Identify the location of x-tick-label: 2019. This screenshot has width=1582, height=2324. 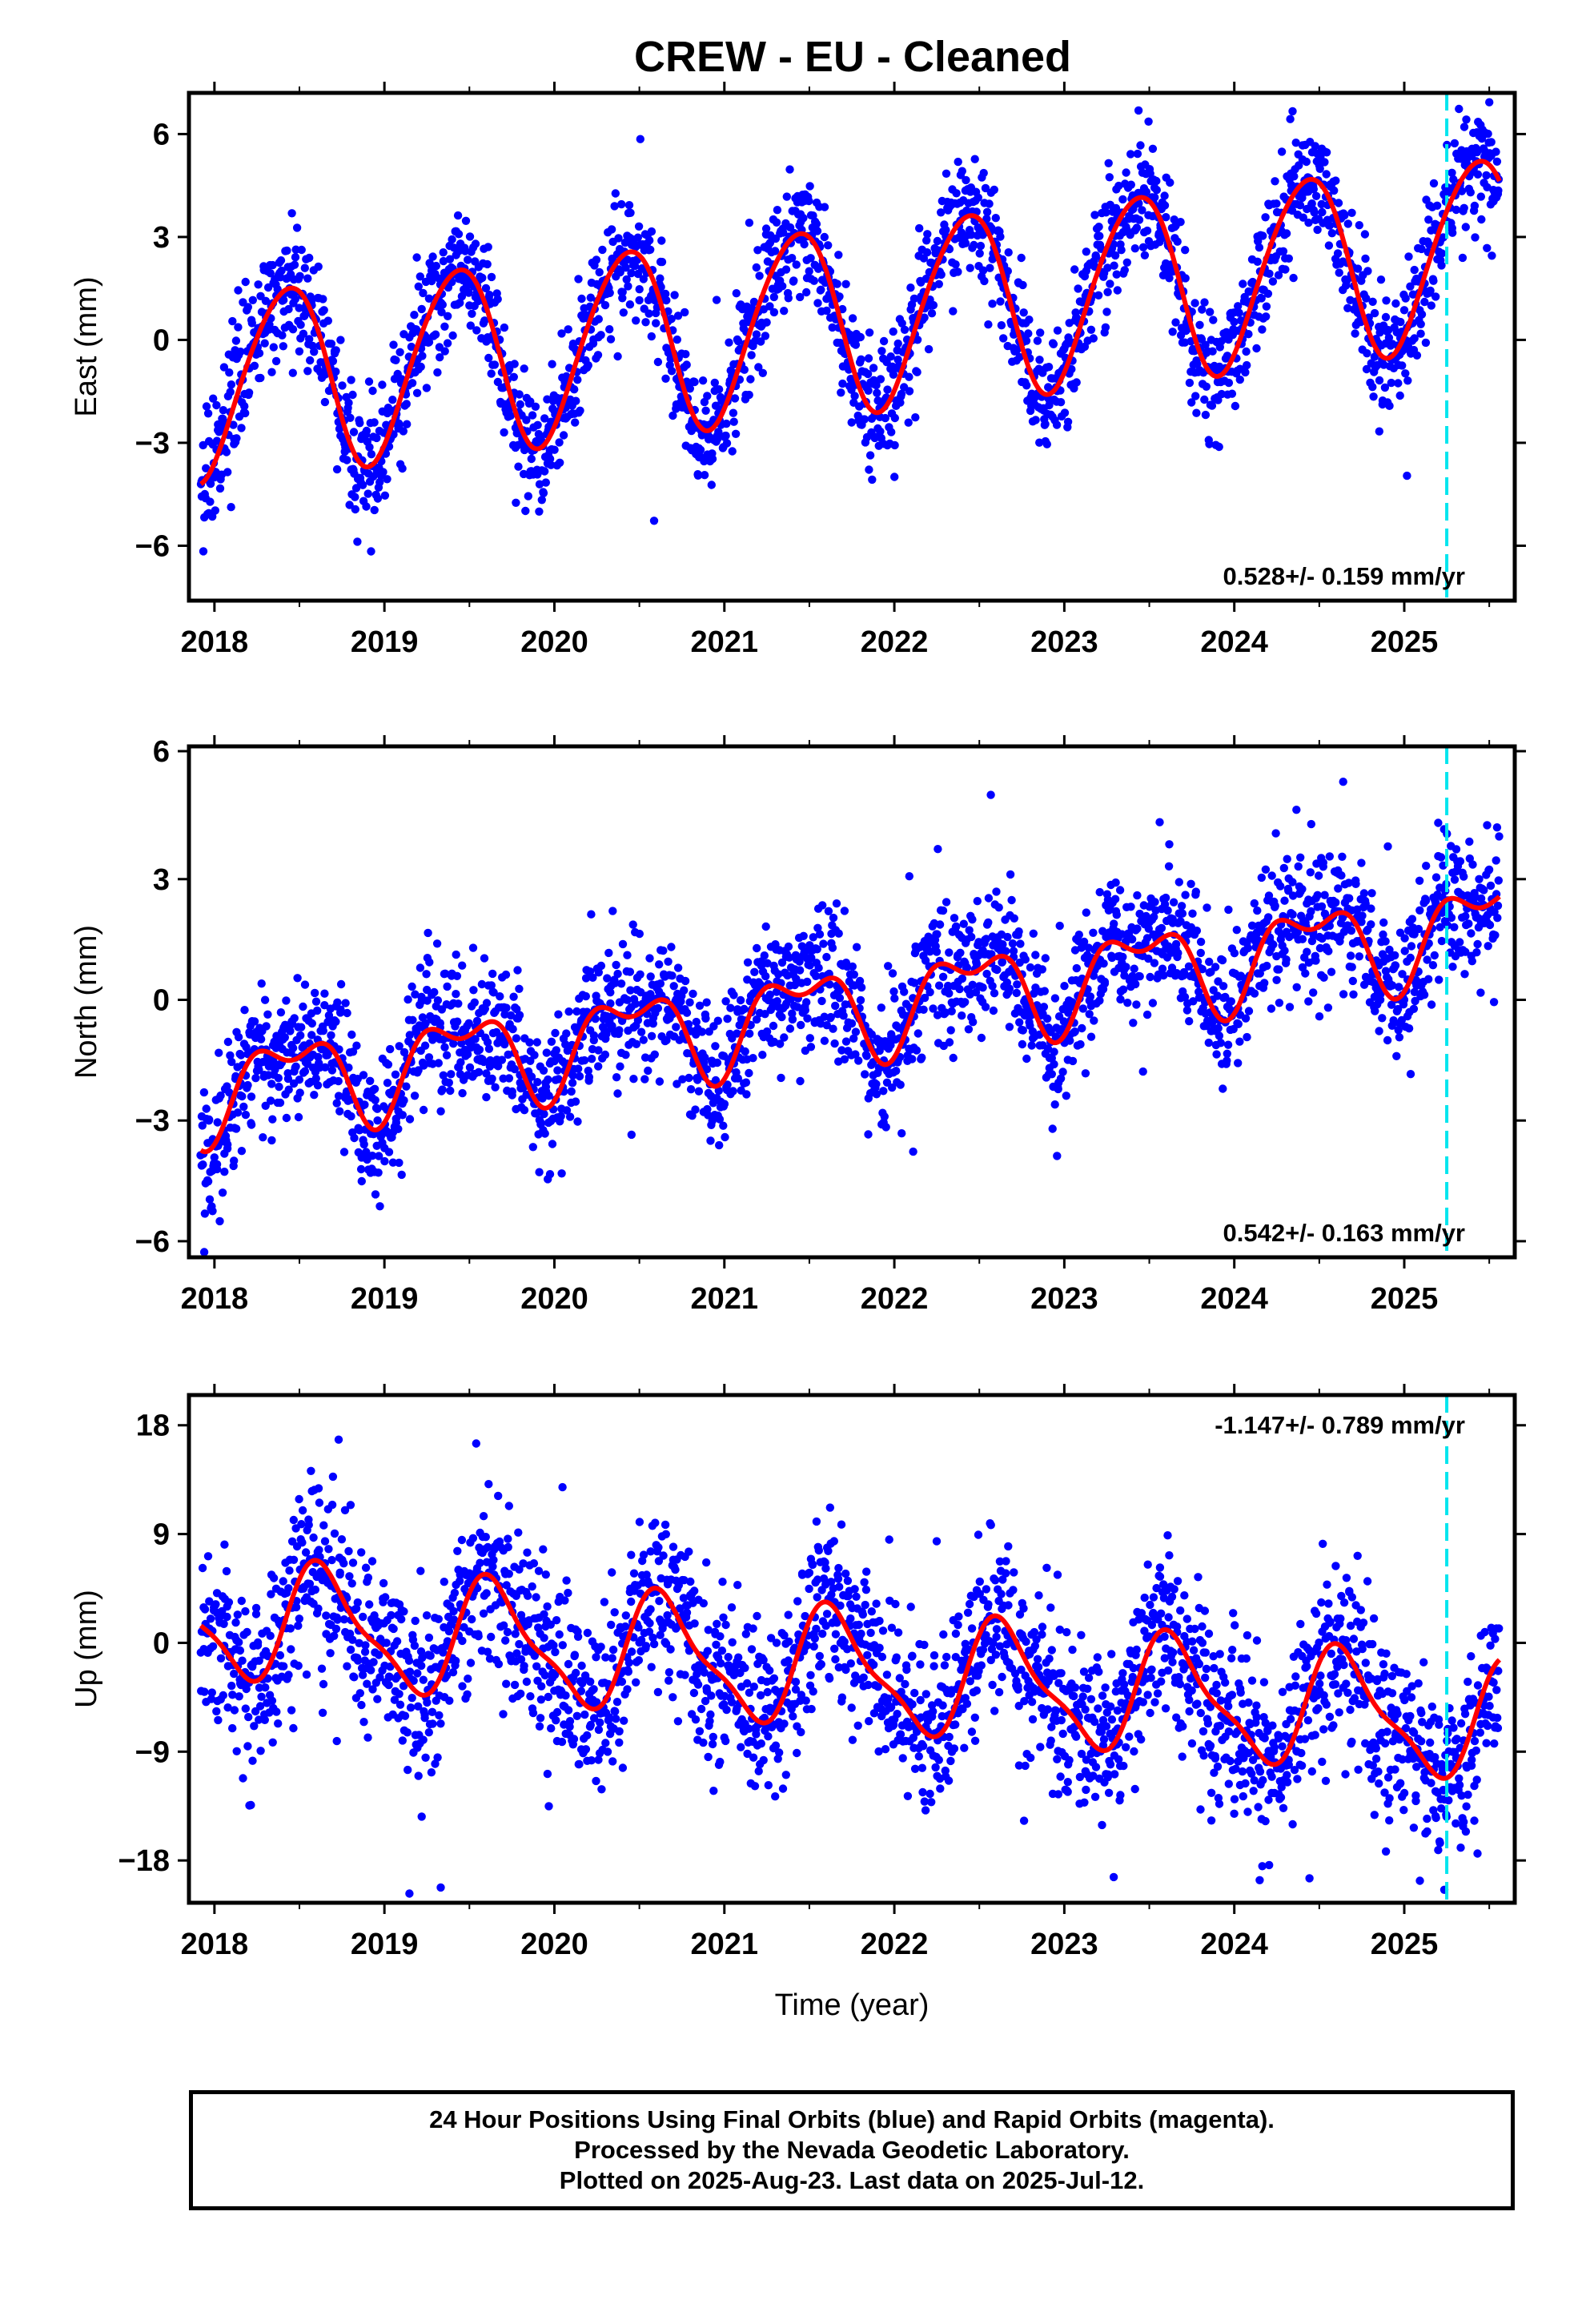
(385, 642).